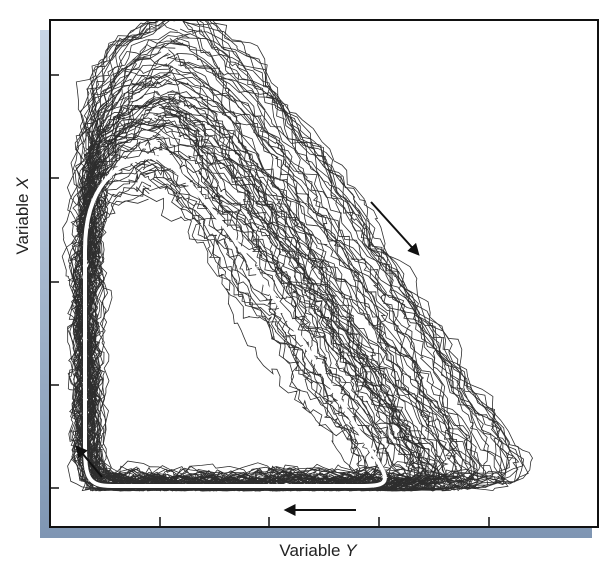  I want to click on y-axis-variable: X, so click(22, 183).